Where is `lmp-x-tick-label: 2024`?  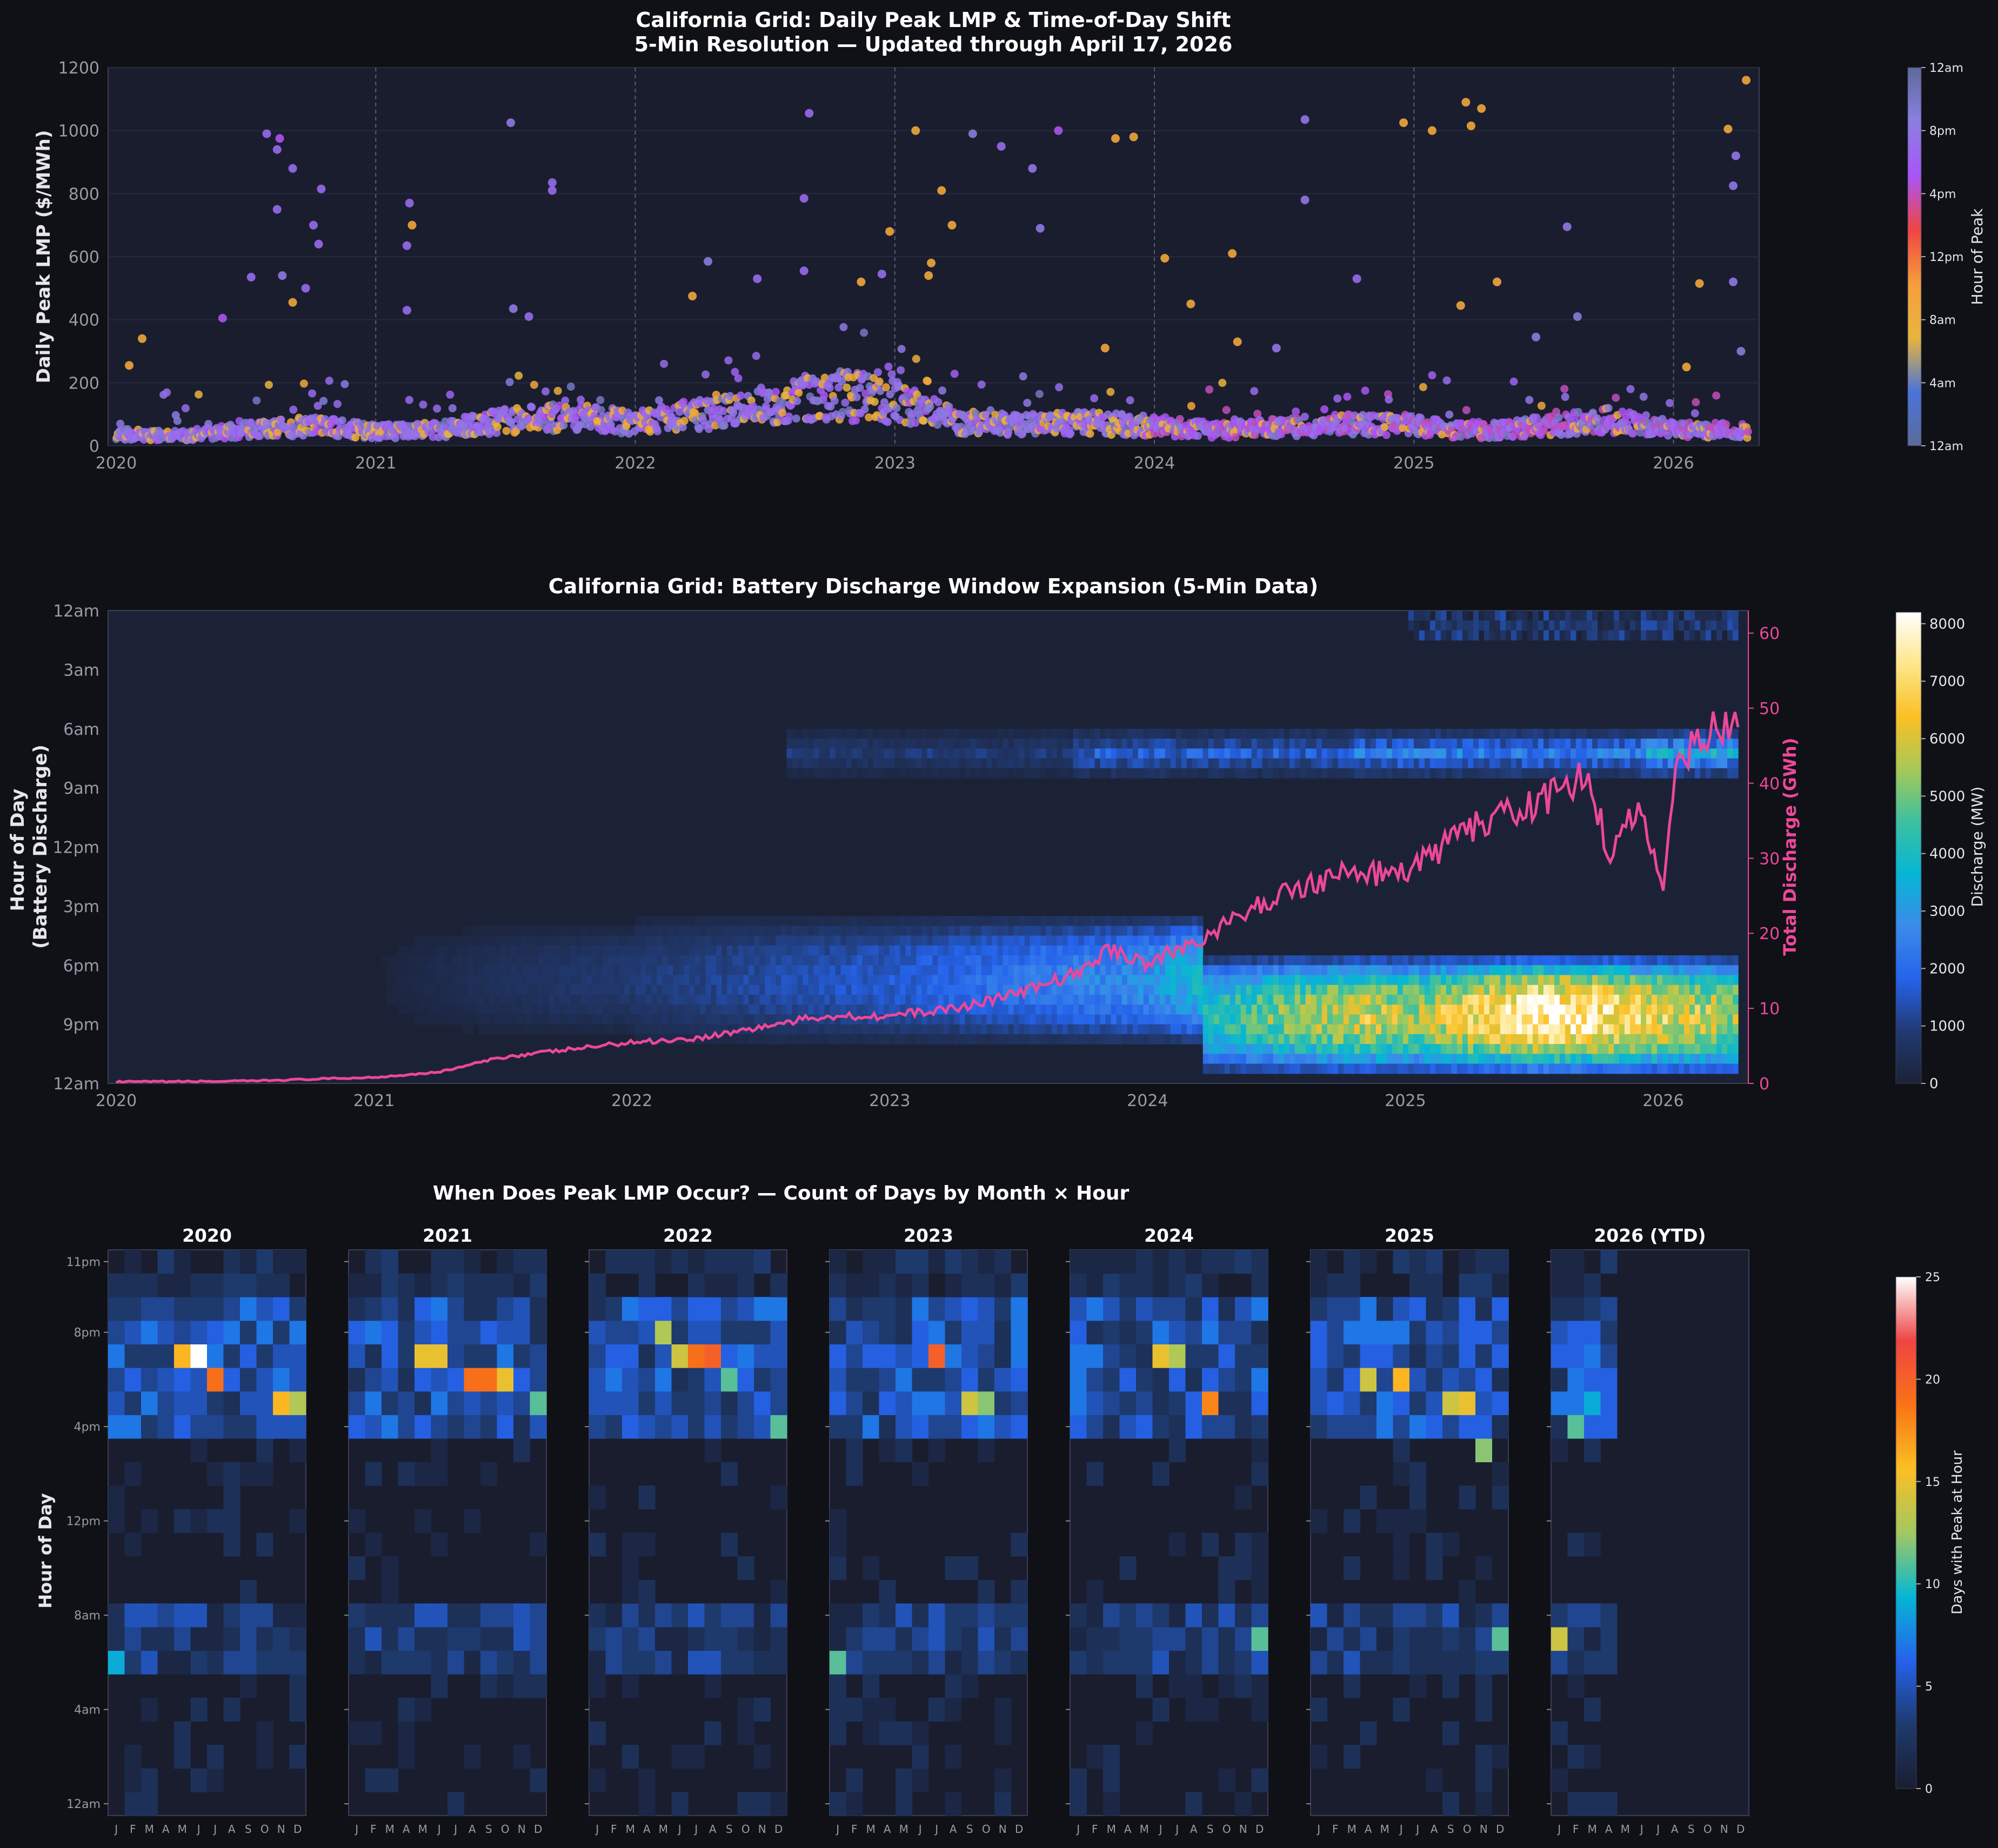 lmp-x-tick-label: 2024 is located at coordinates (1155, 463).